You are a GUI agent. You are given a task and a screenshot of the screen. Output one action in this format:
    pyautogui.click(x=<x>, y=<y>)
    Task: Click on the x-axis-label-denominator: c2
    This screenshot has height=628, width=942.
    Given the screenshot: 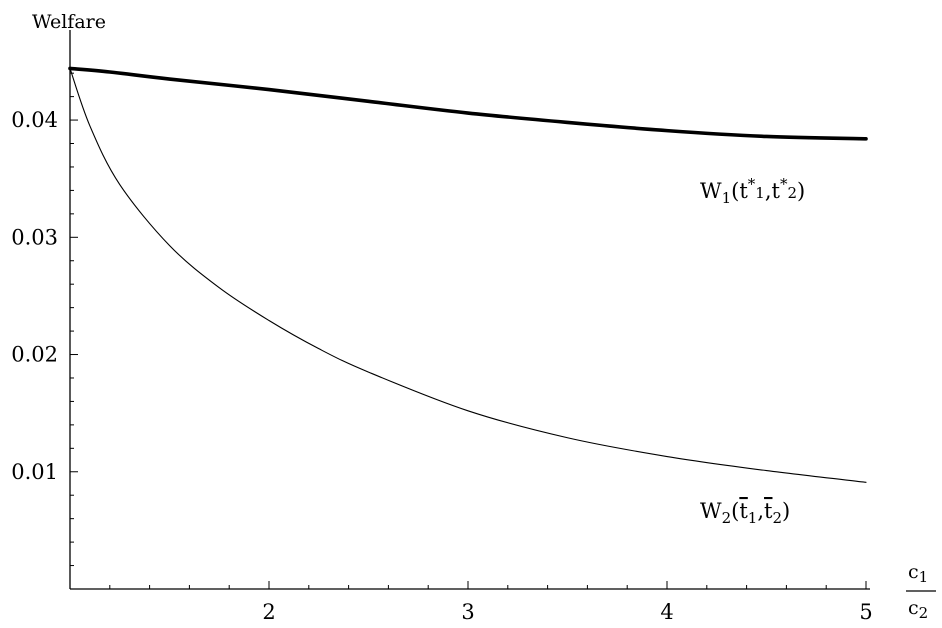 What is the action you would take?
    pyautogui.click(x=918, y=609)
    